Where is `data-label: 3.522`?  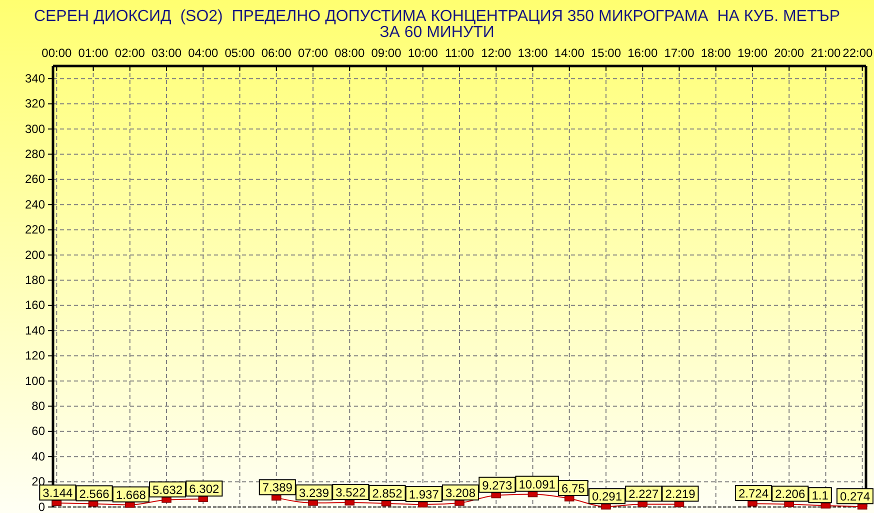
data-label: 3.522 is located at coordinates (351, 493).